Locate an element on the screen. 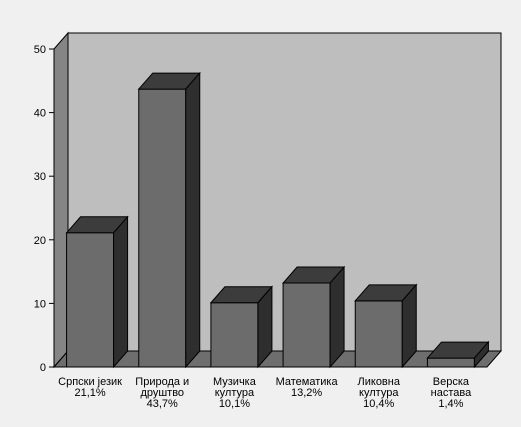 The width and height of the screenshot is (521, 427). y-tick-label: 0 is located at coordinates (43, 368).